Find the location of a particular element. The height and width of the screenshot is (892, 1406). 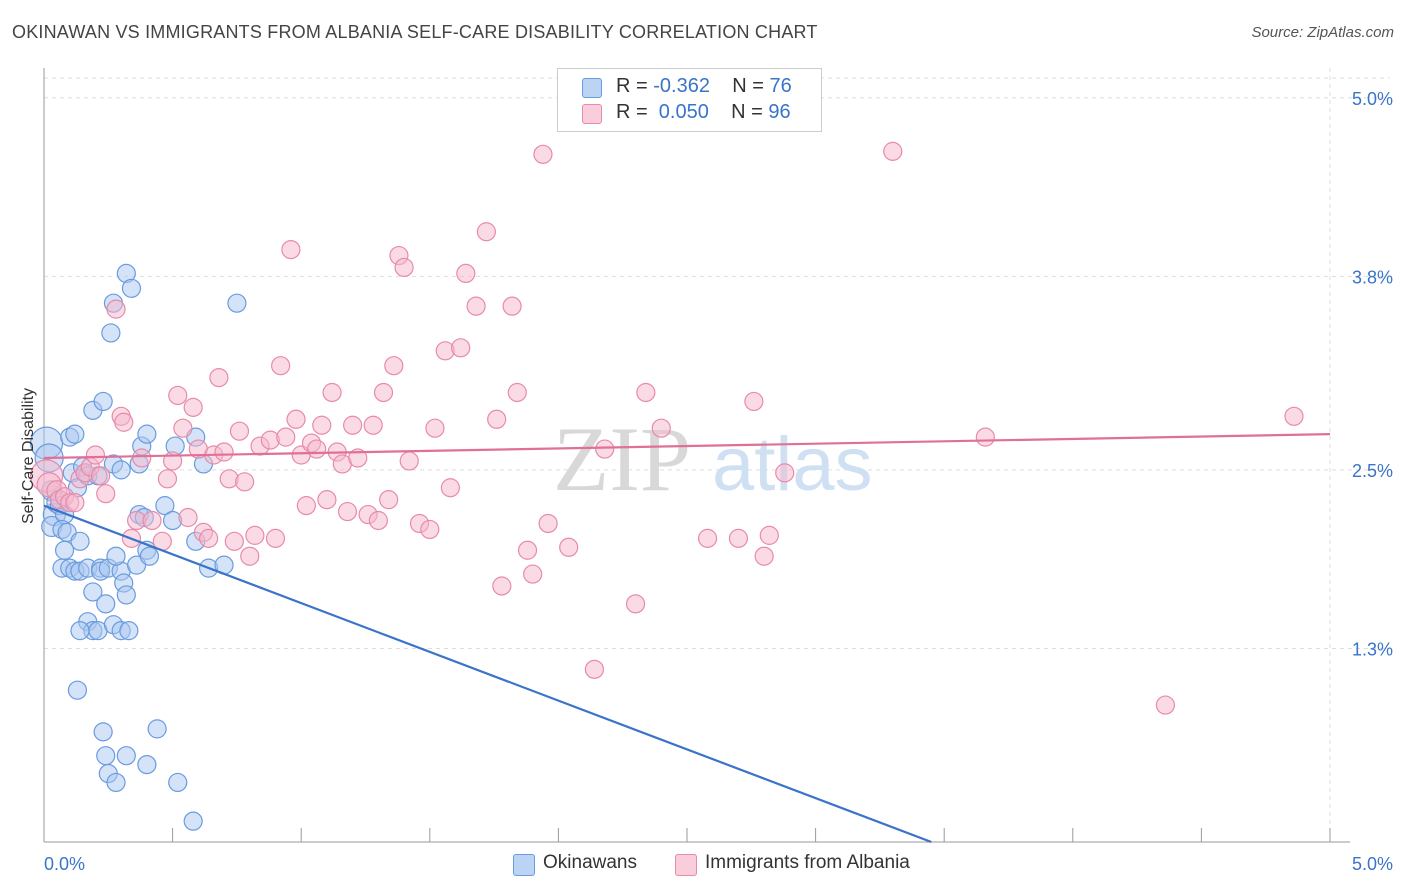

y-tick-label: 5.0% is located at coordinates (1372, 99).